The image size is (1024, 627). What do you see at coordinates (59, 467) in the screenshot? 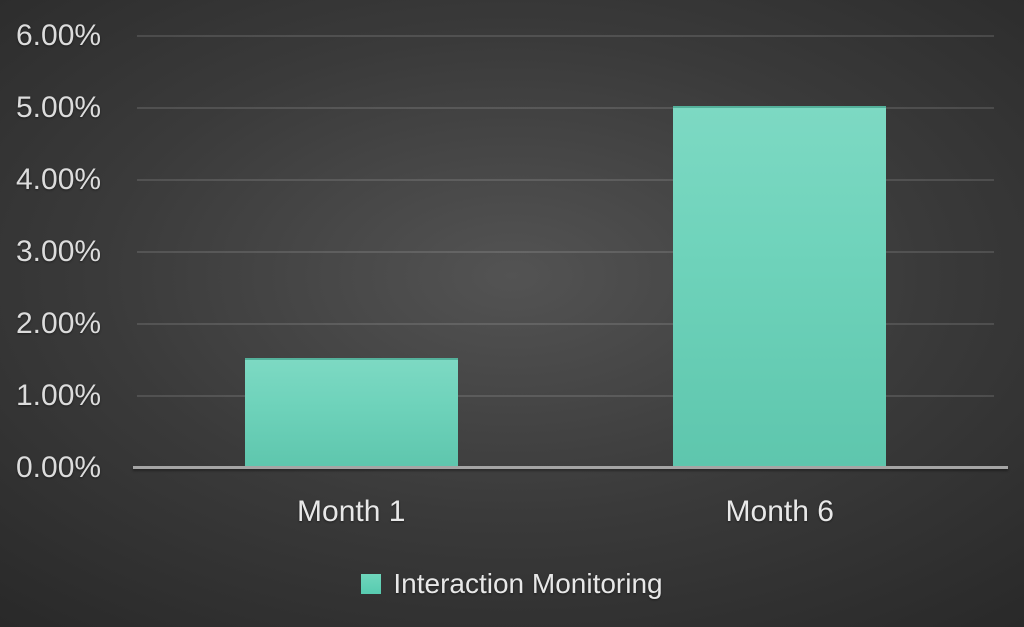
I see `y-tick-label: 0.00%` at bounding box center [59, 467].